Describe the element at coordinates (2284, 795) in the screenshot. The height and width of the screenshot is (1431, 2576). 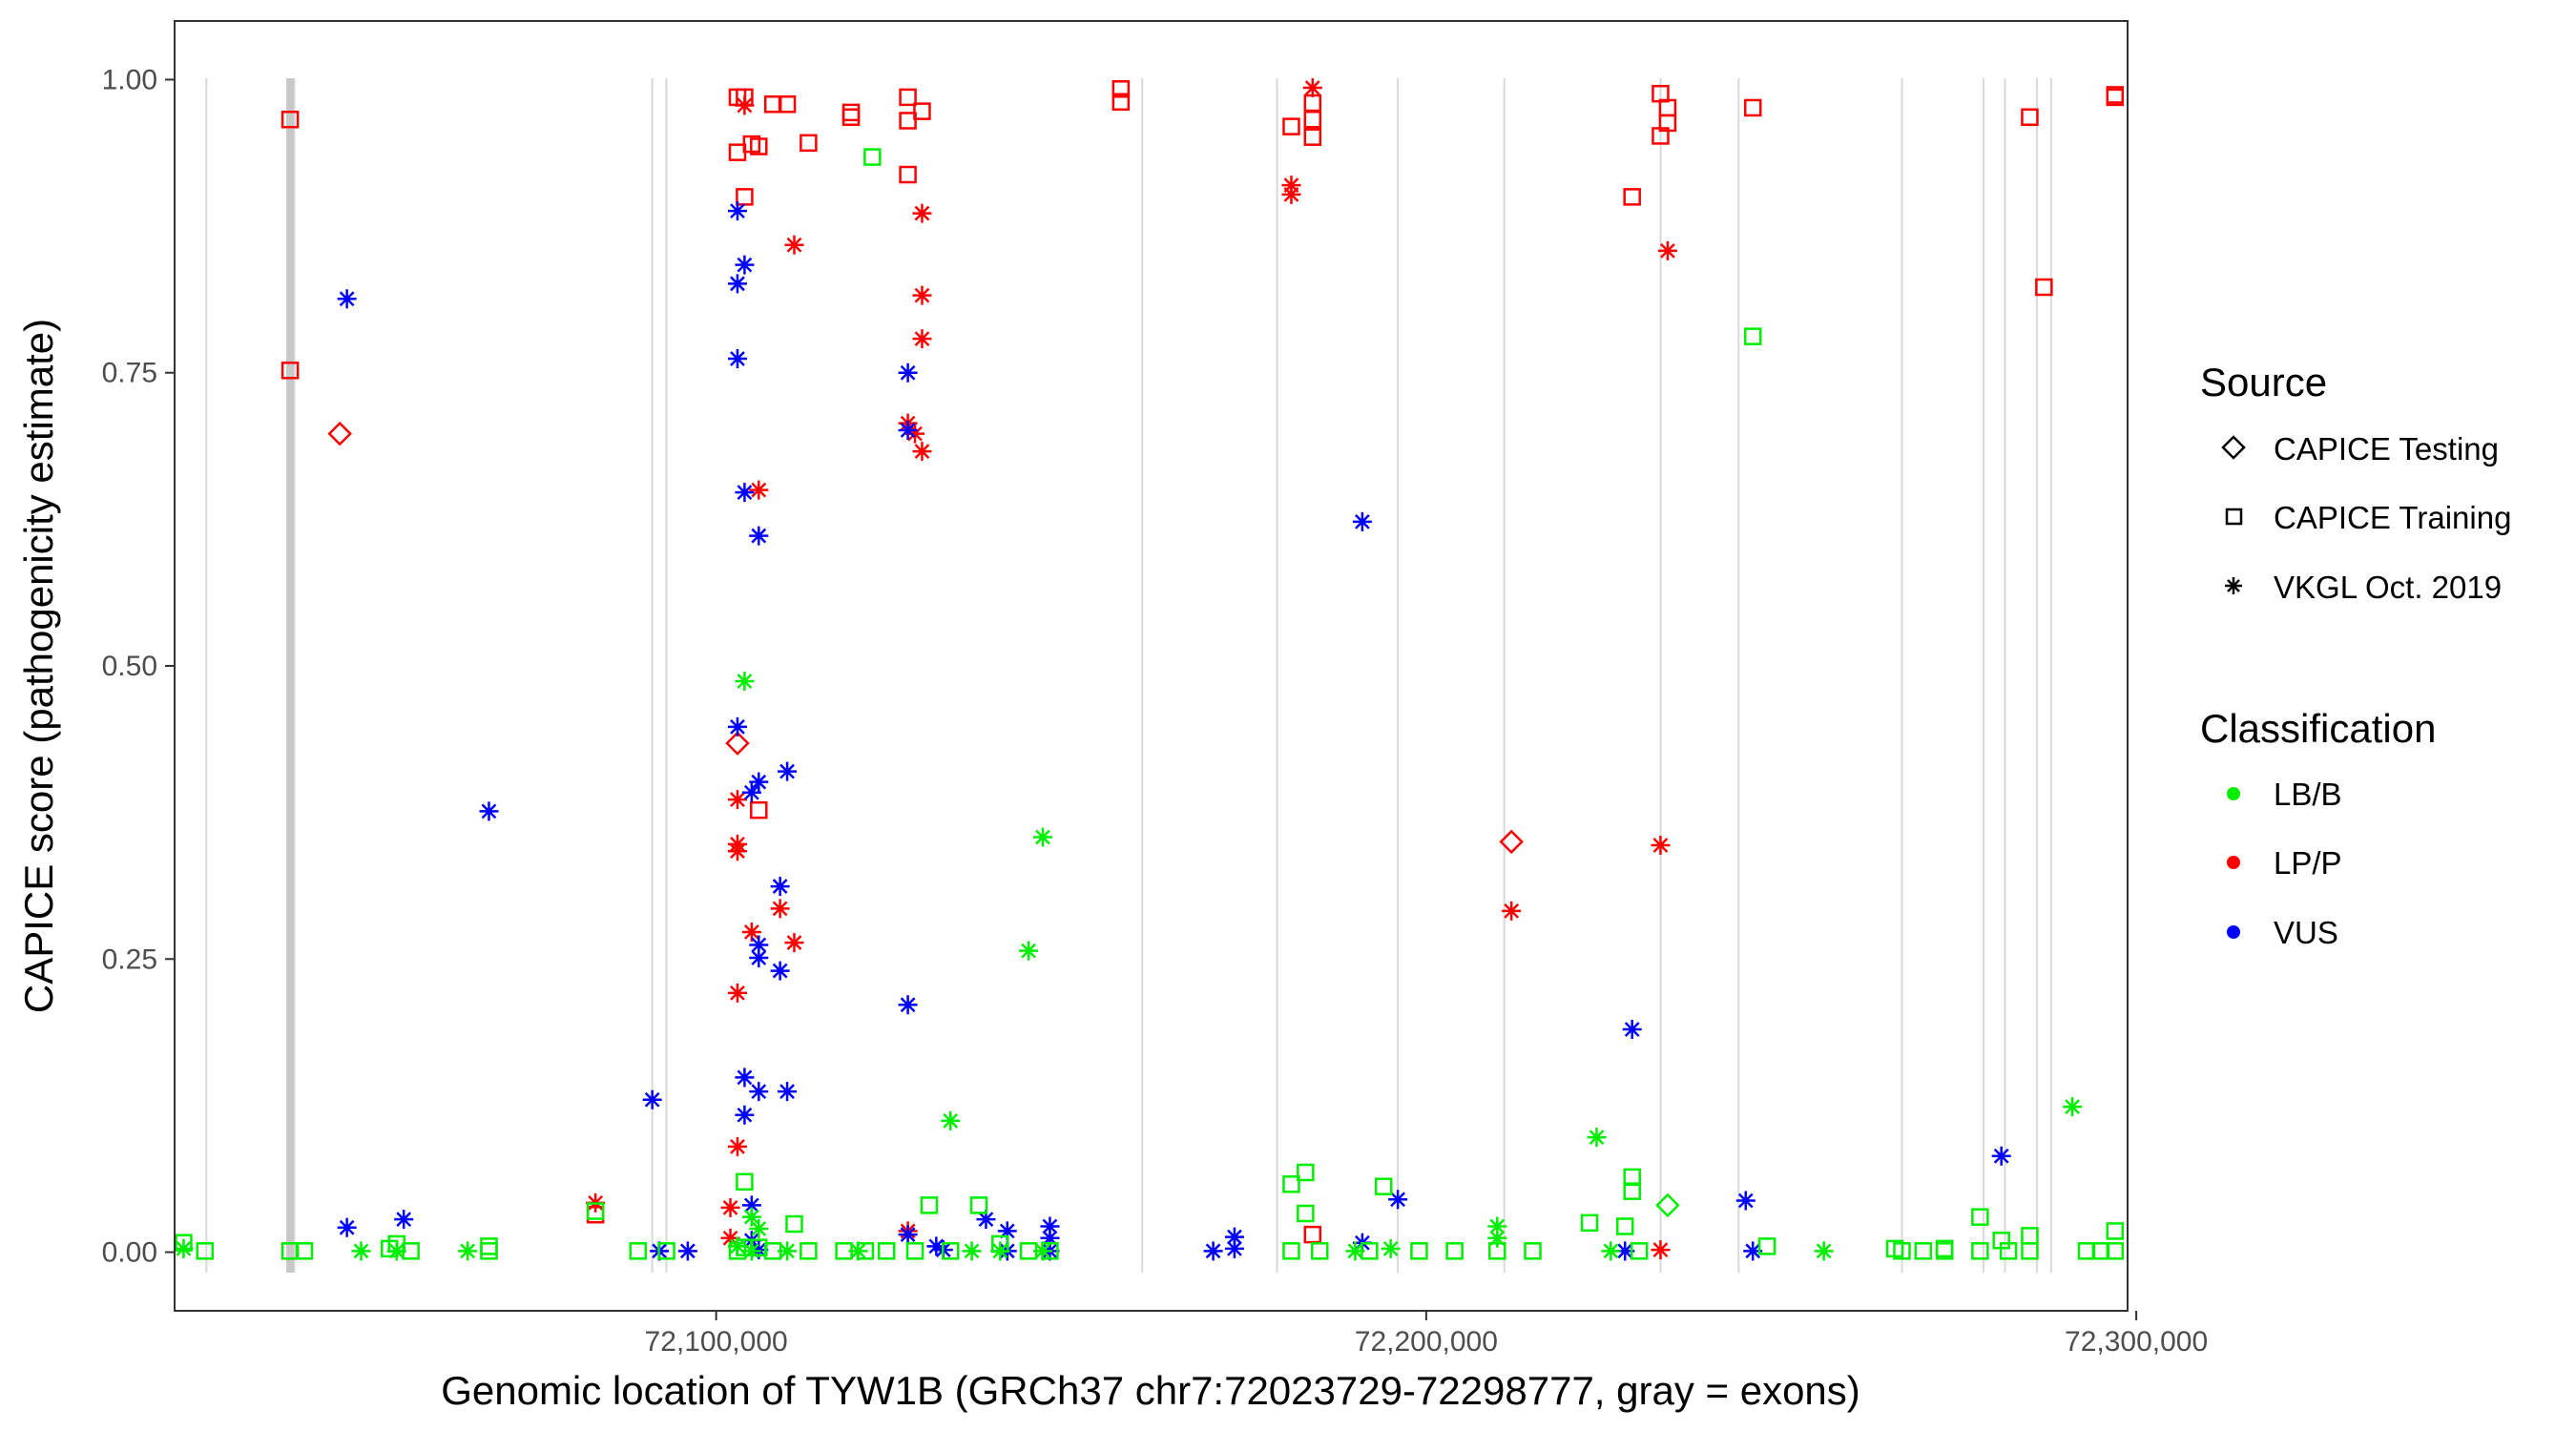
I see `legend-item-lbb: LB/B` at that location.